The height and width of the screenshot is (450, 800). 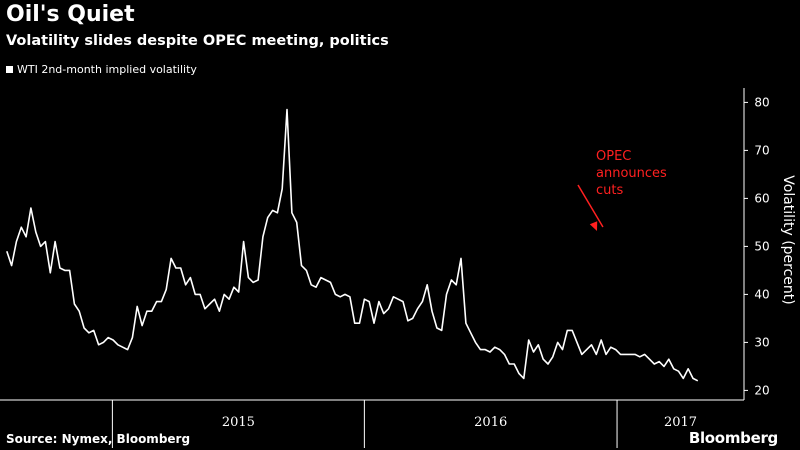 What do you see at coordinates (490, 422) in the screenshot?
I see `x-tick-label: 2016` at bounding box center [490, 422].